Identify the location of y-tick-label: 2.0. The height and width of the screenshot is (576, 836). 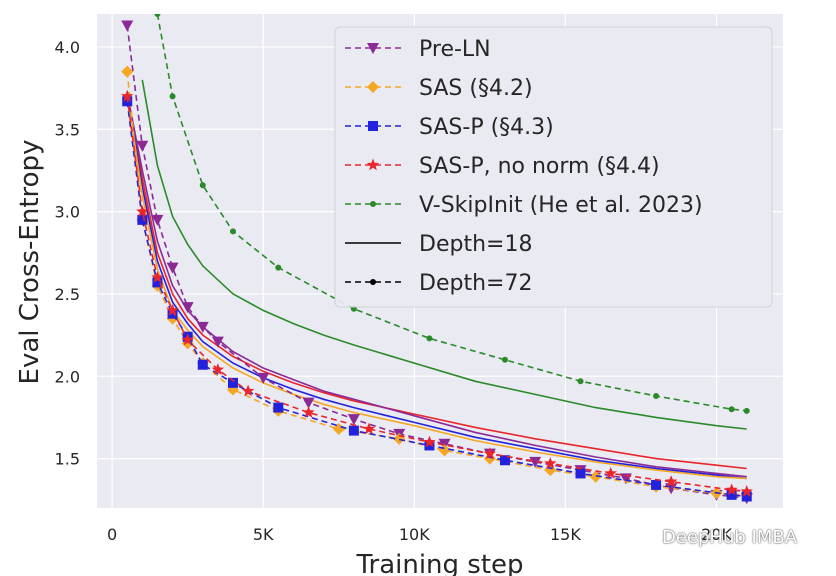
(67, 376).